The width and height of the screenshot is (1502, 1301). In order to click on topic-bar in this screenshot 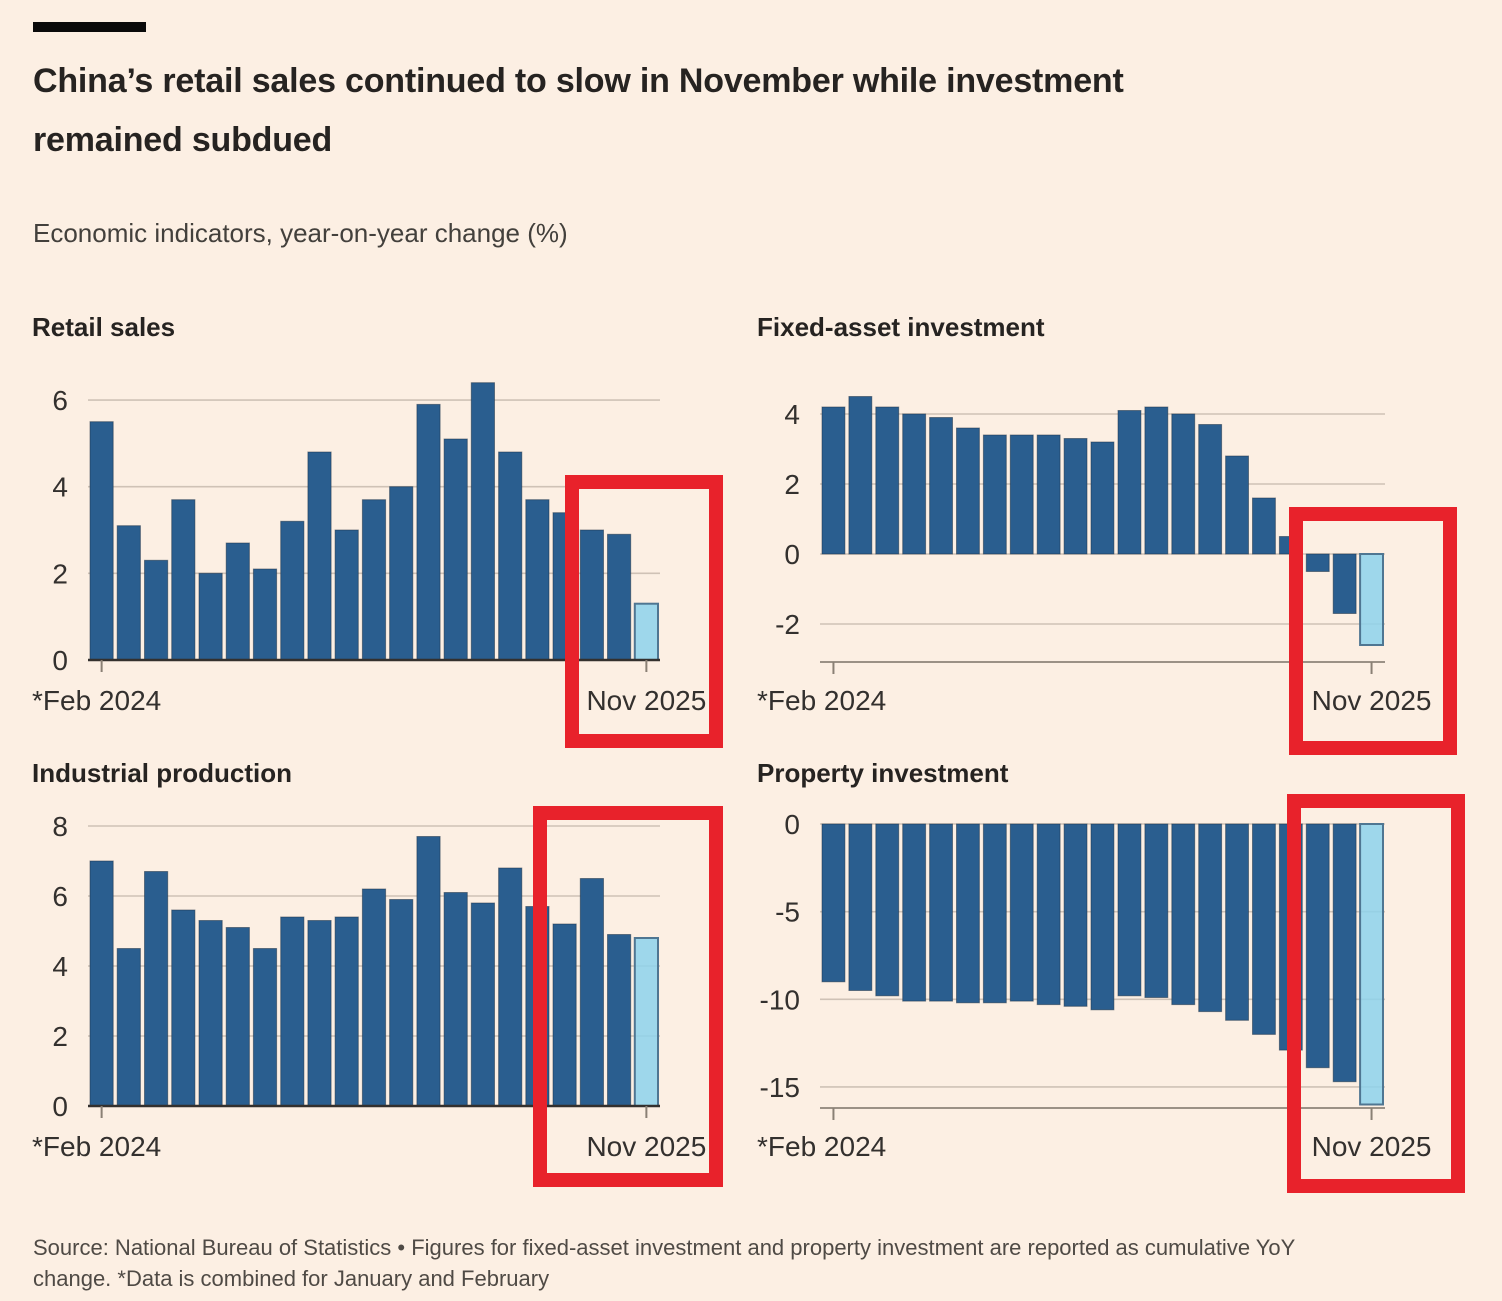, I will do `click(89, 27)`.